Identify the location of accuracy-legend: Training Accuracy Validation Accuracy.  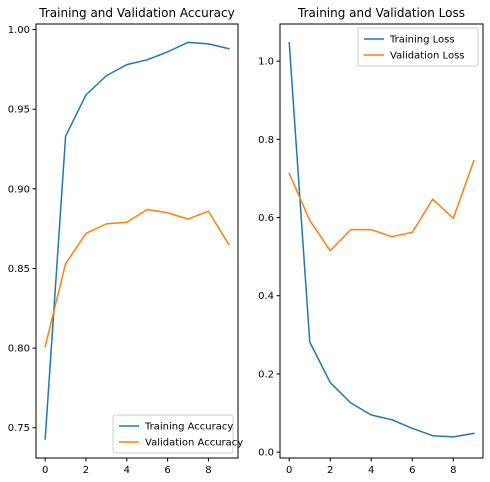
(177, 434).